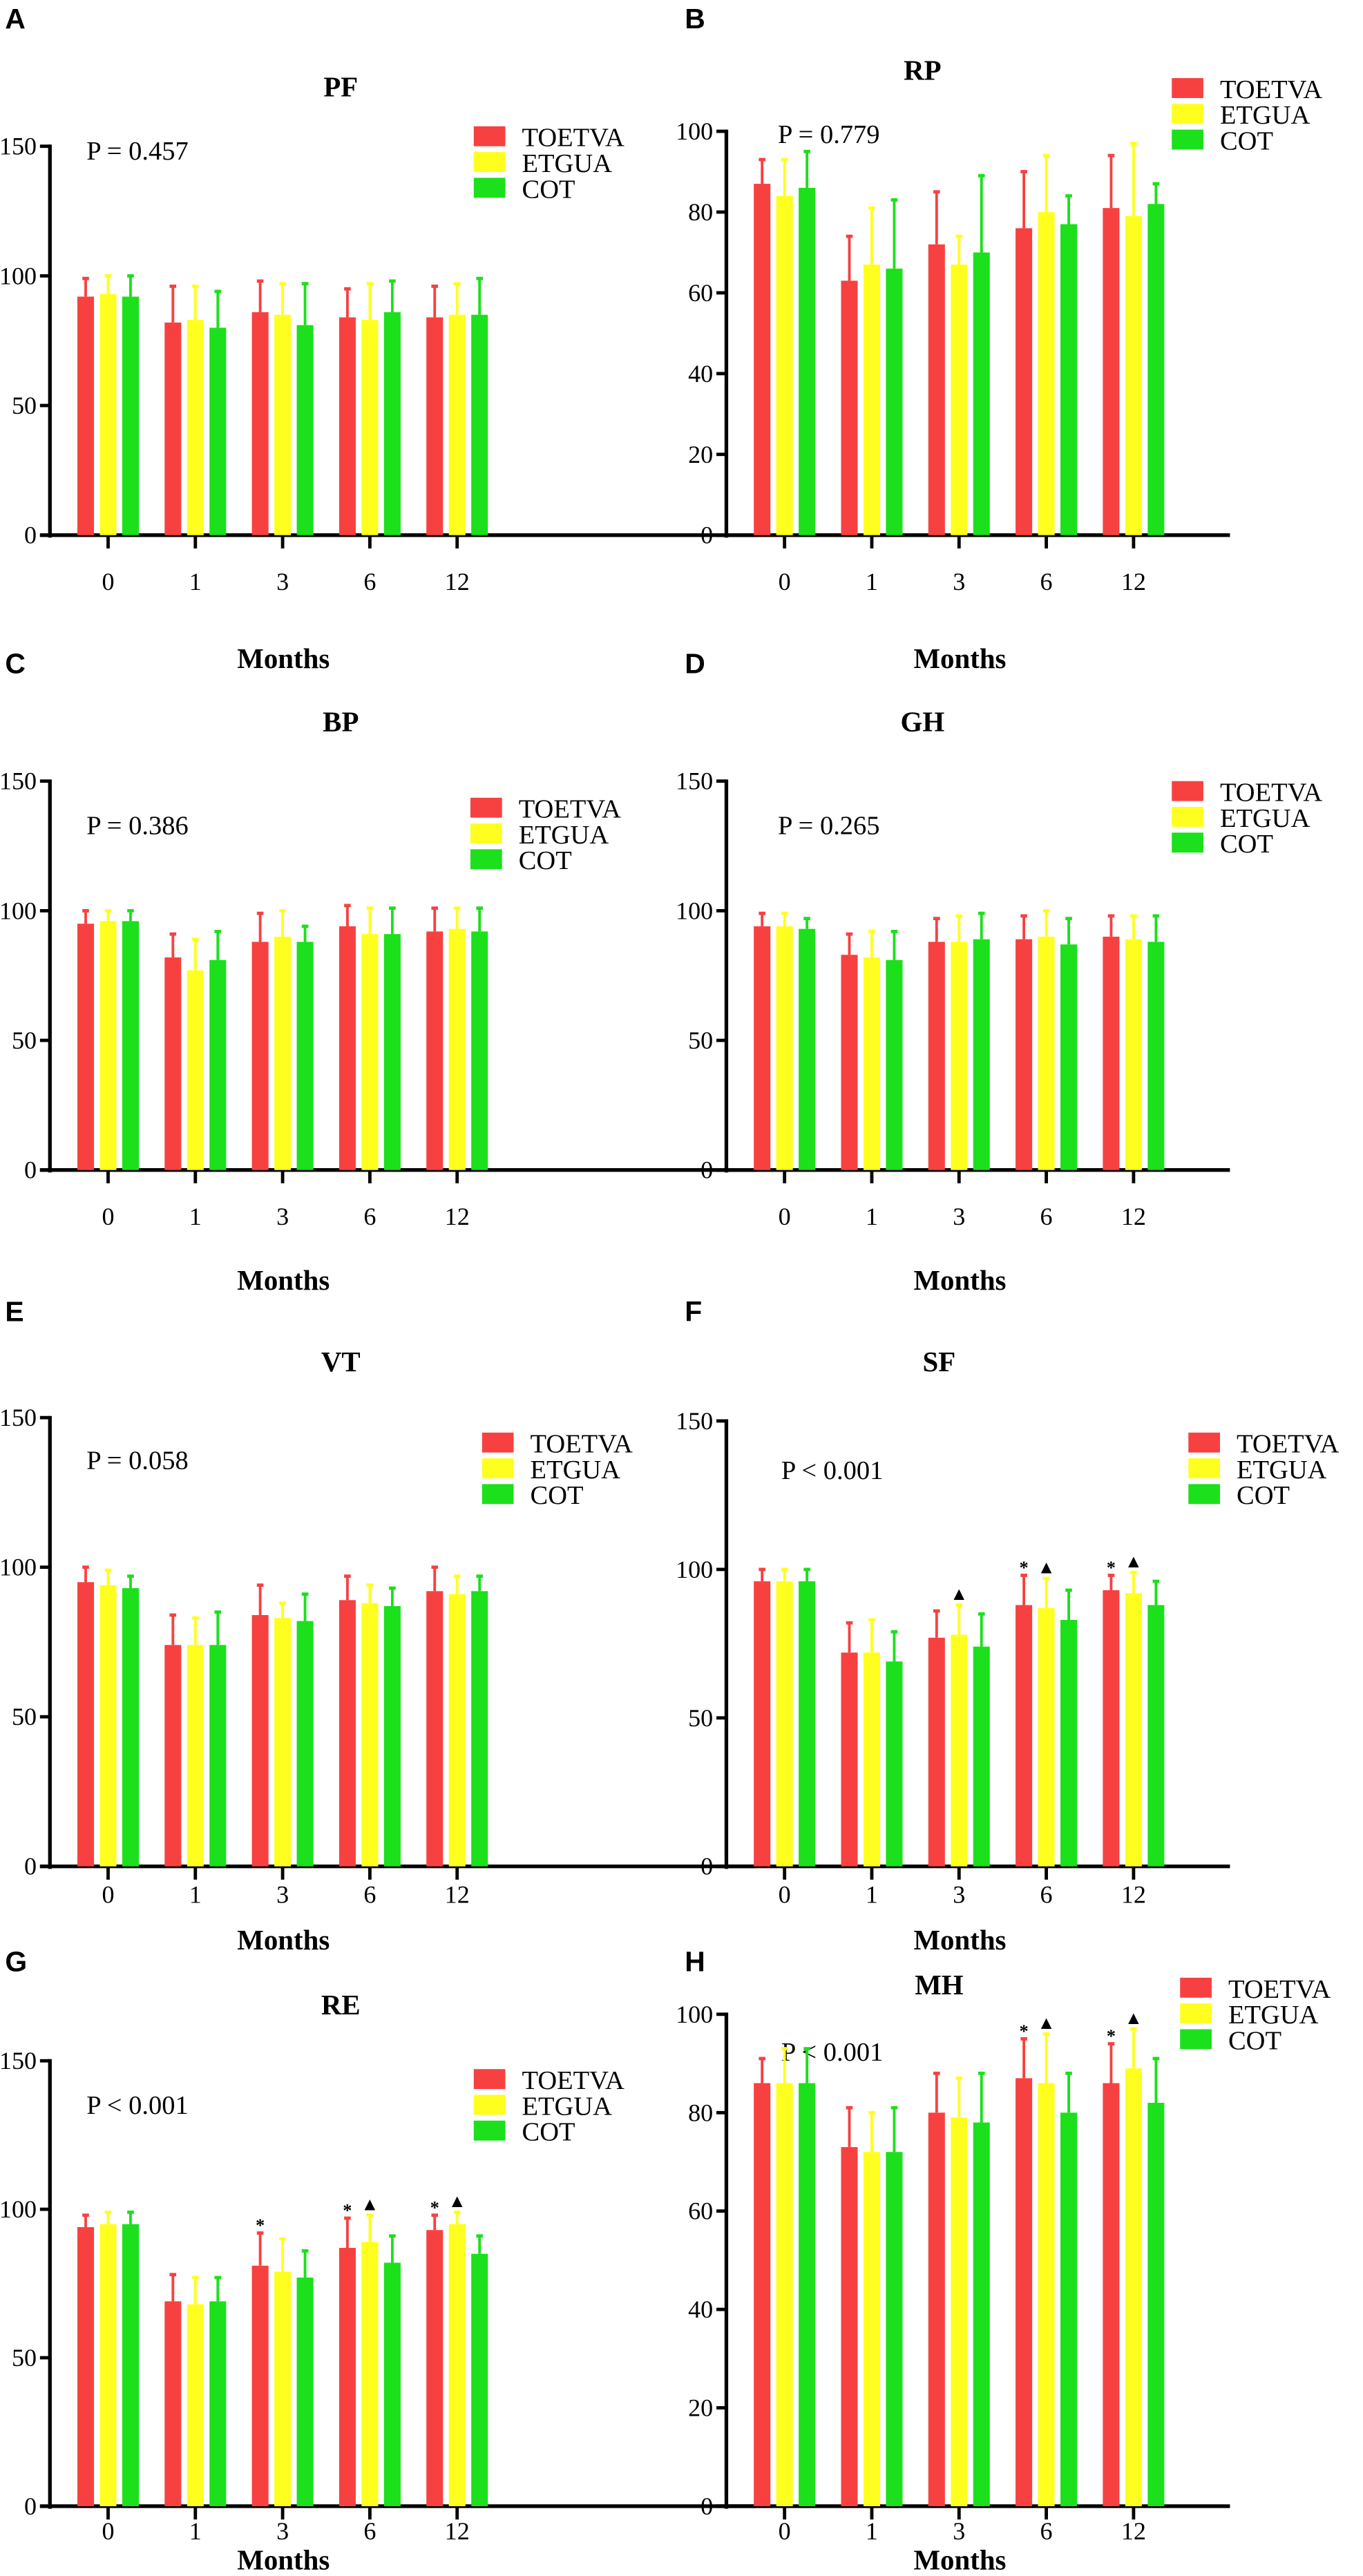 This screenshot has height=2576, width=1363. What do you see at coordinates (341, 87) in the screenshot?
I see `chart-title: PF` at bounding box center [341, 87].